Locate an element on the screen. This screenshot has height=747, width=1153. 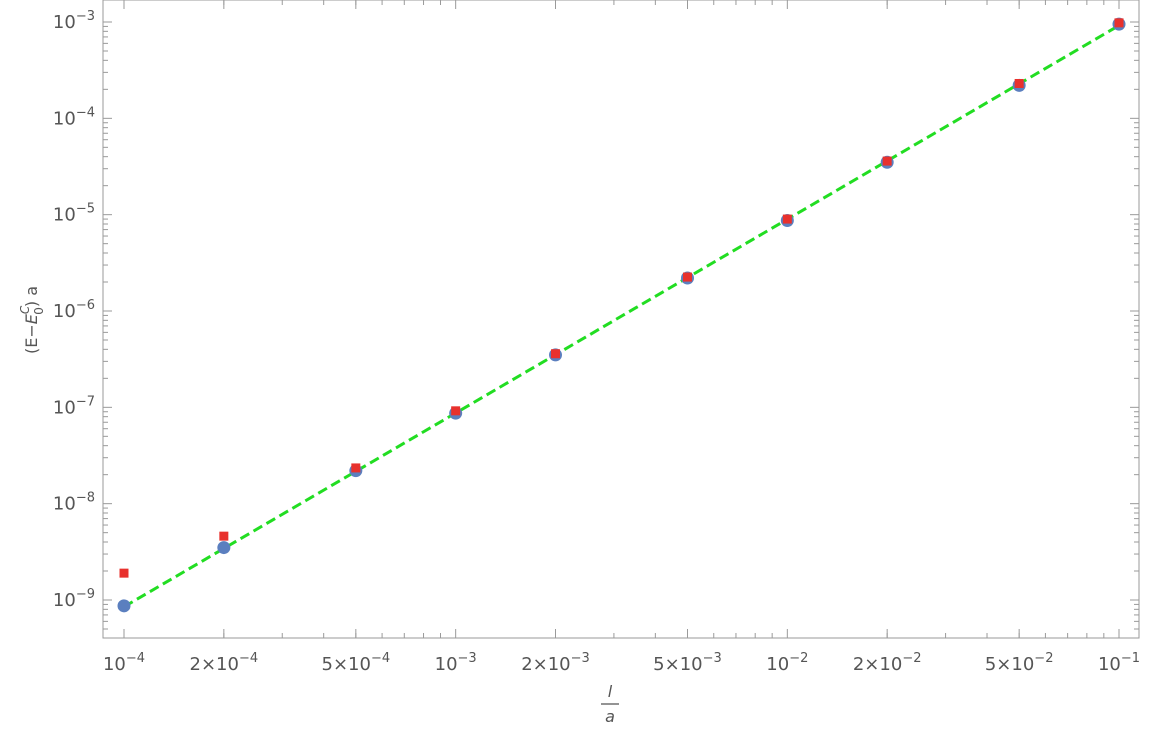
y-axis-label-symbol: E is located at coordinates (31, 318).